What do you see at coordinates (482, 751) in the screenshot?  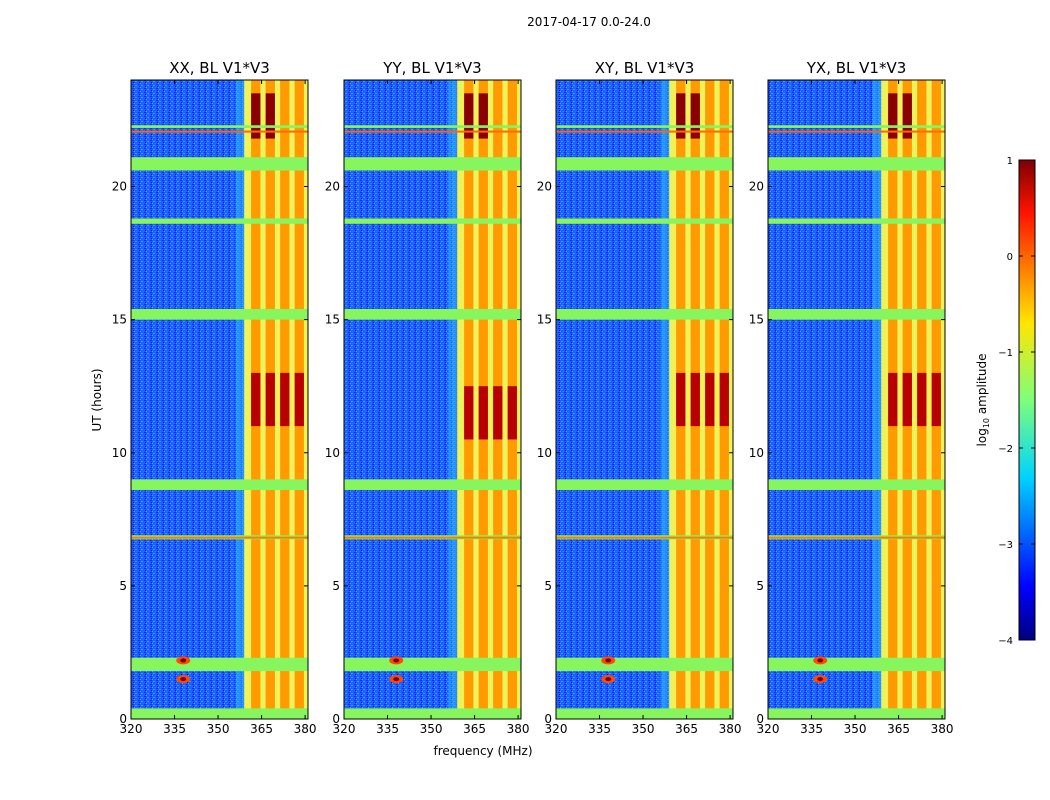 I see `x-axis-label: frequency (MHz)` at bounding box center [482, 751].